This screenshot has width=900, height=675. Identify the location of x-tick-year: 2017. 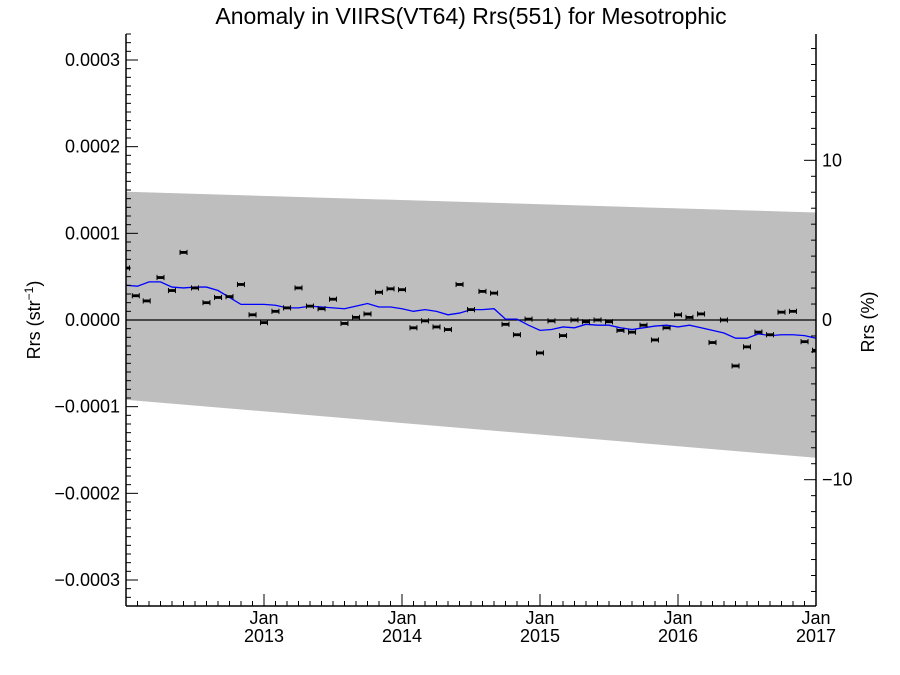
(816, 636).